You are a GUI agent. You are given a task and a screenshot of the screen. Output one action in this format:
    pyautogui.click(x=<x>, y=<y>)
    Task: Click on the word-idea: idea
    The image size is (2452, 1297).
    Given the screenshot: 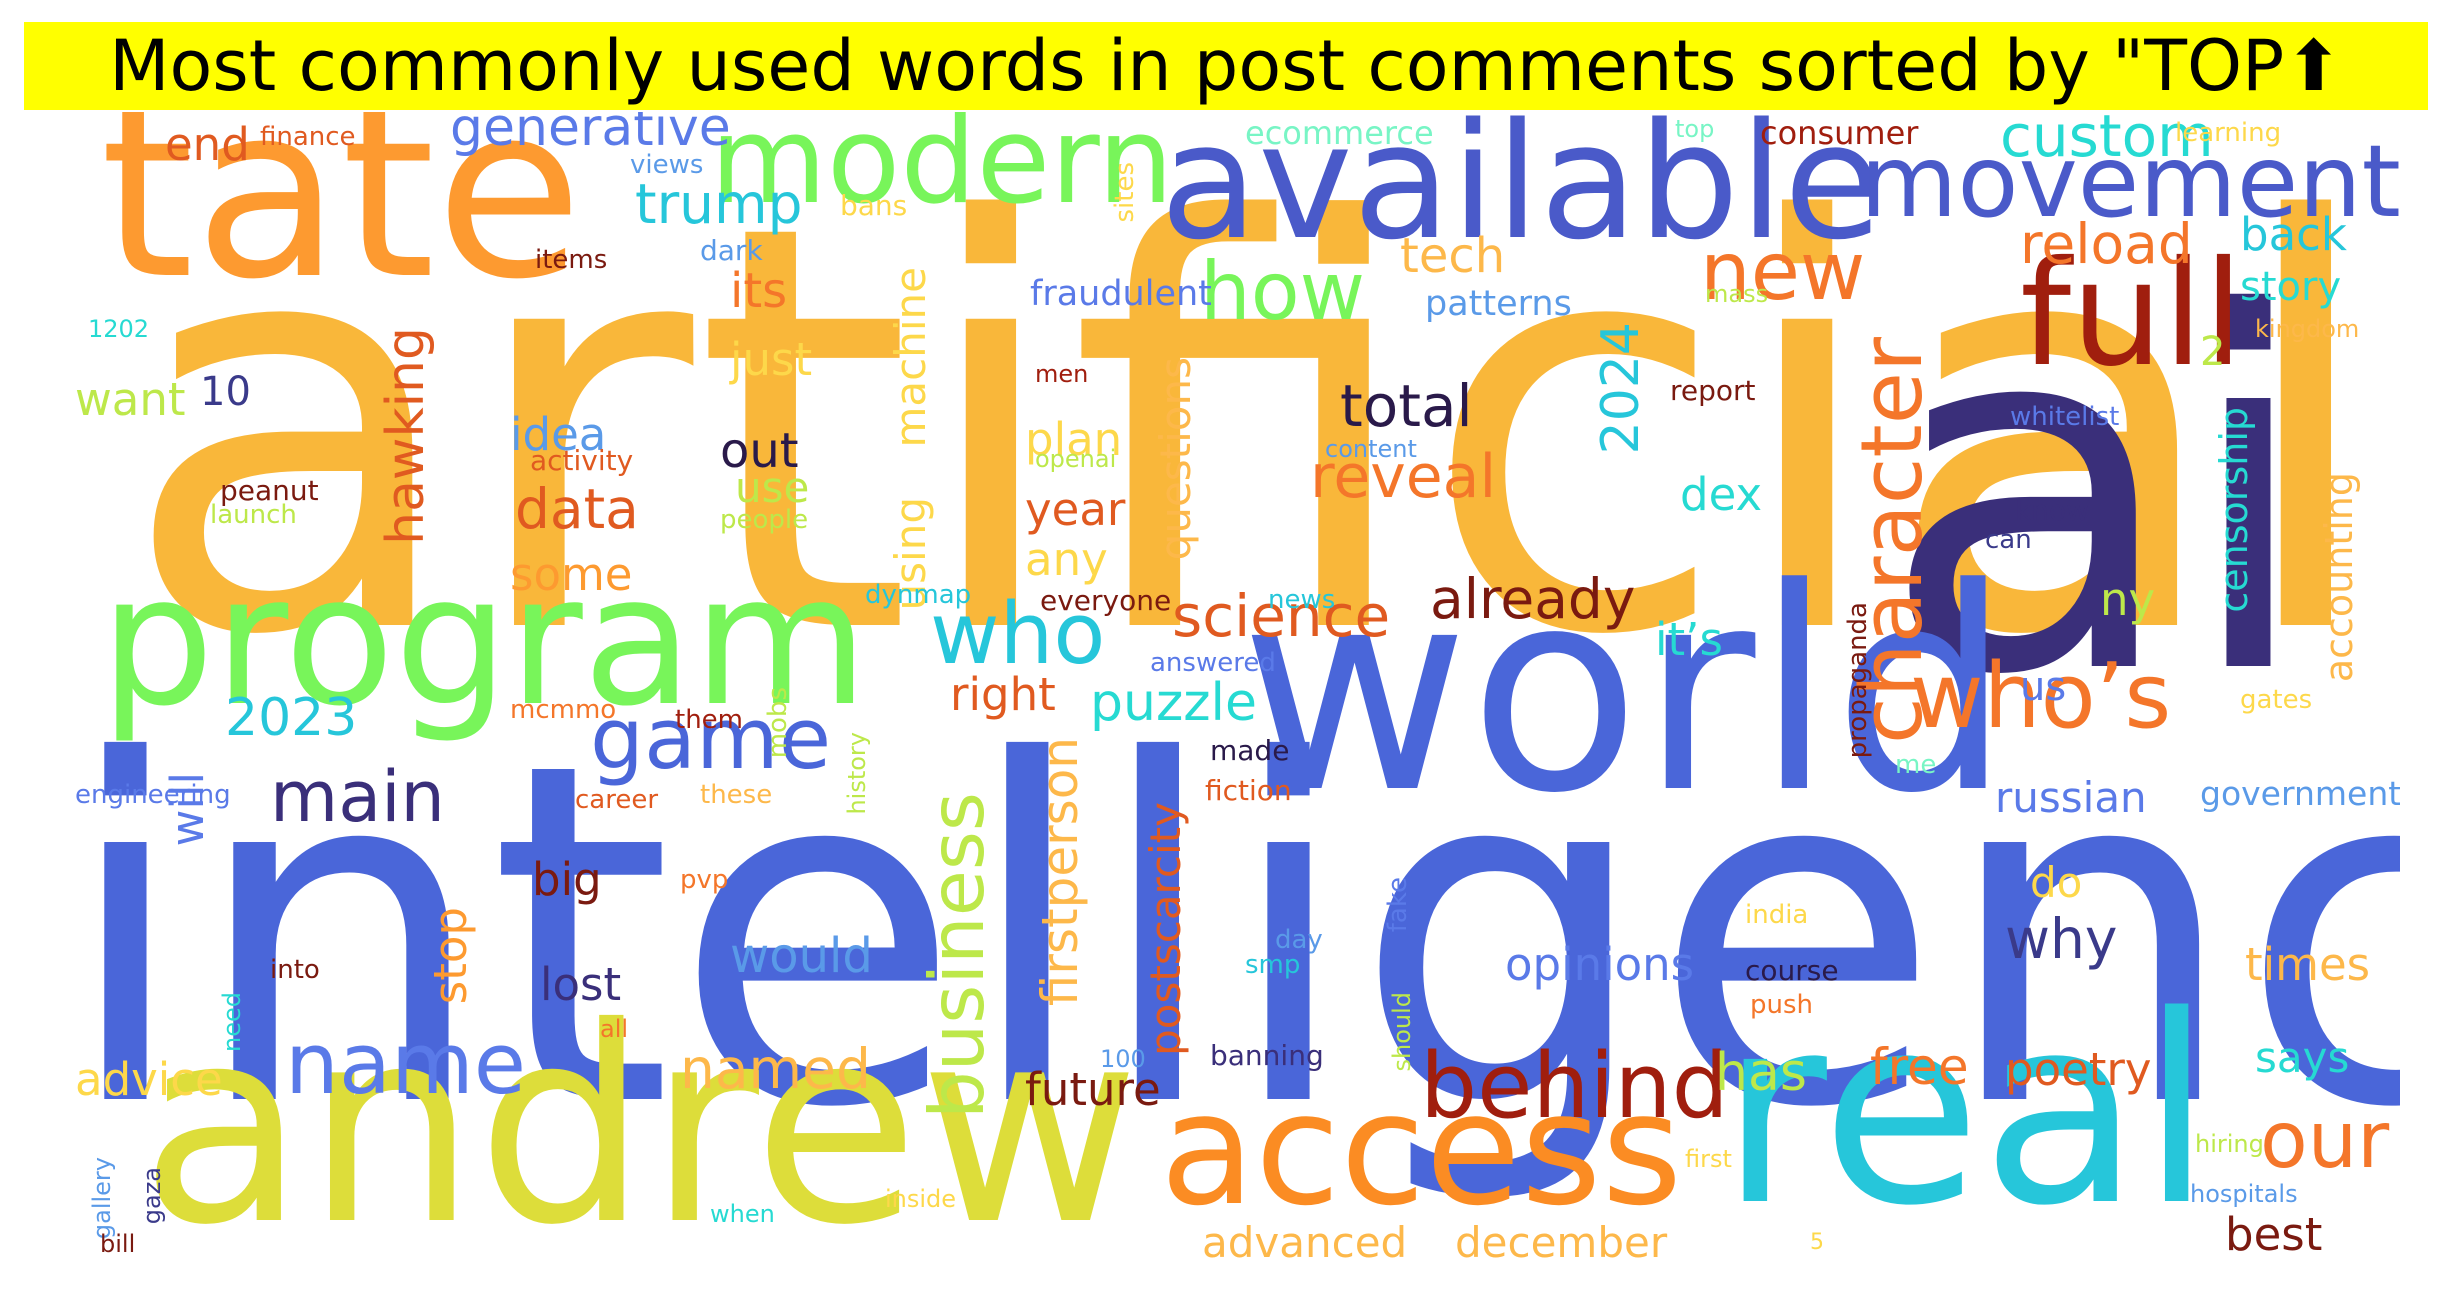 What is the action you would take?
    pyautogui.click(x=558, y=434)
    